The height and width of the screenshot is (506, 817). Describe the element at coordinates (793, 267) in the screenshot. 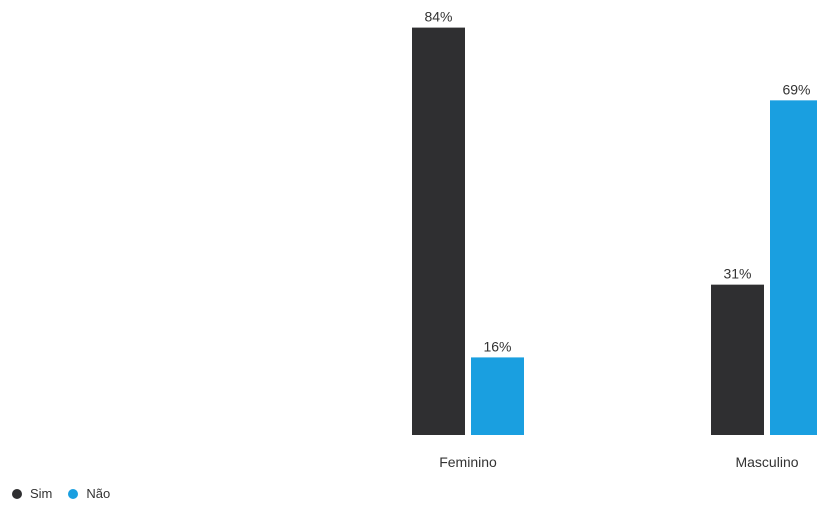

I see `bar-masculino-nao` at that location.